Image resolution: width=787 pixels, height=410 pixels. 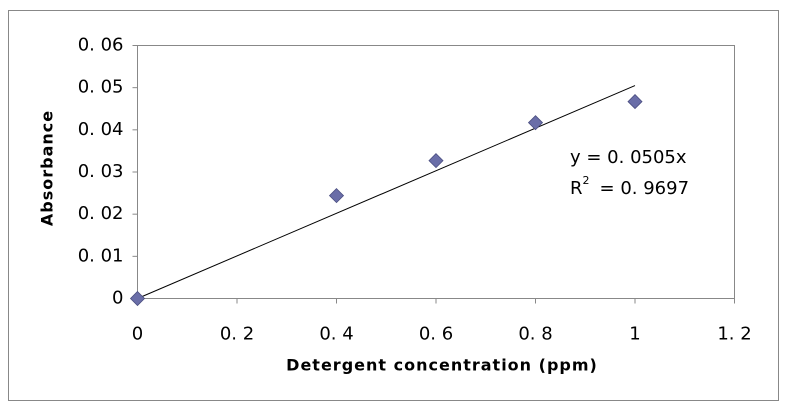 I want to click on x-tick-label: 1. 2, so click(x=734, y=334).